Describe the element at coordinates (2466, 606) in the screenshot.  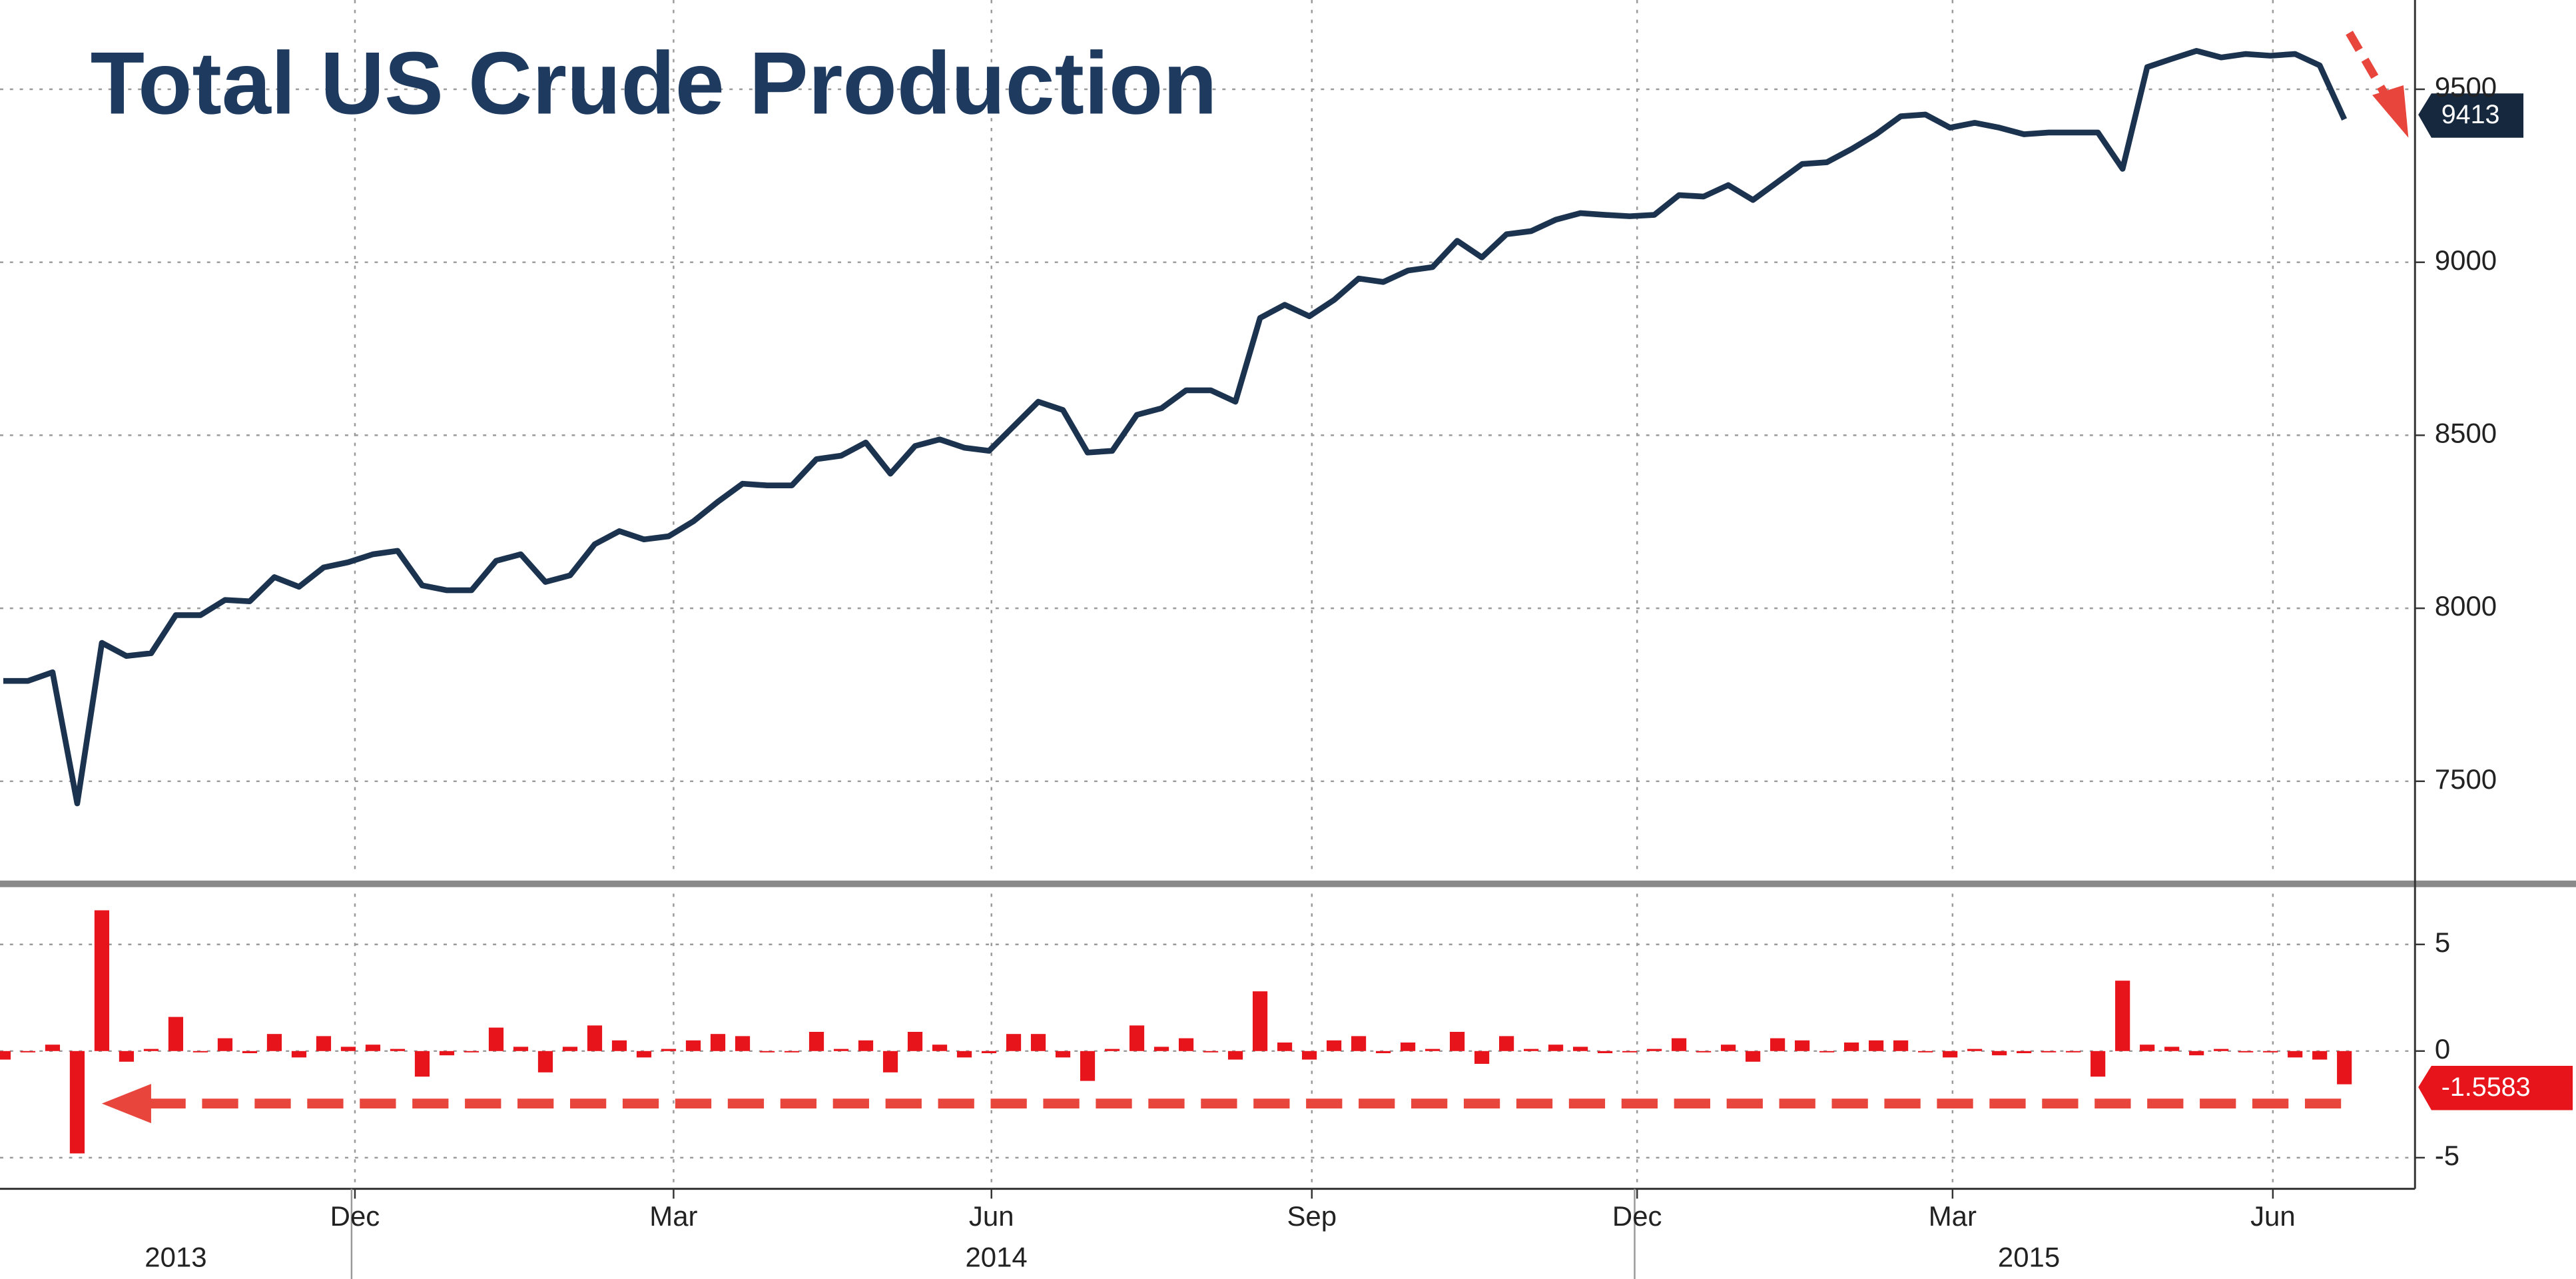
I see `y-tick-label: 8000` at that location.